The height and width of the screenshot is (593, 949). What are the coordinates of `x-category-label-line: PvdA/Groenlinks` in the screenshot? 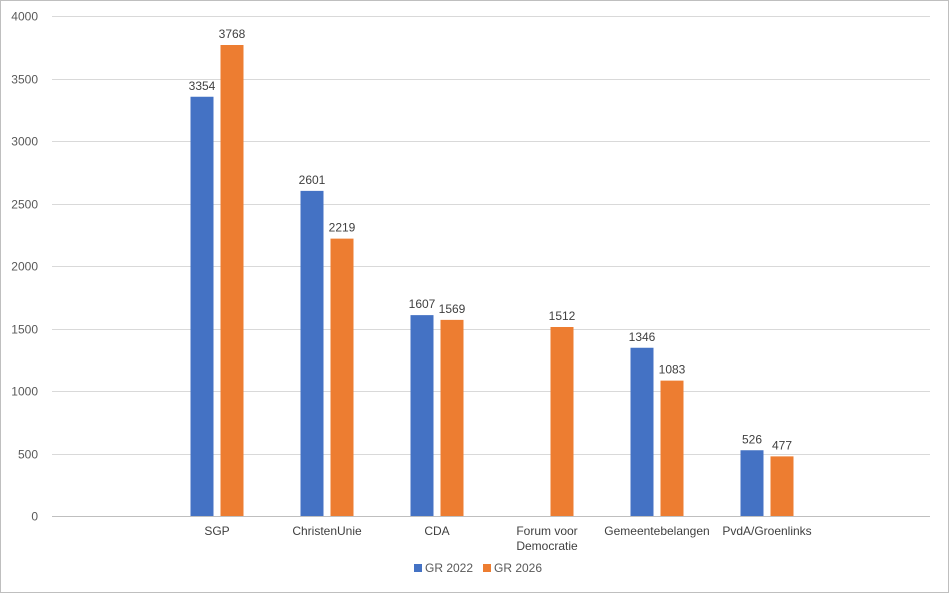 It's located at (766, 531).